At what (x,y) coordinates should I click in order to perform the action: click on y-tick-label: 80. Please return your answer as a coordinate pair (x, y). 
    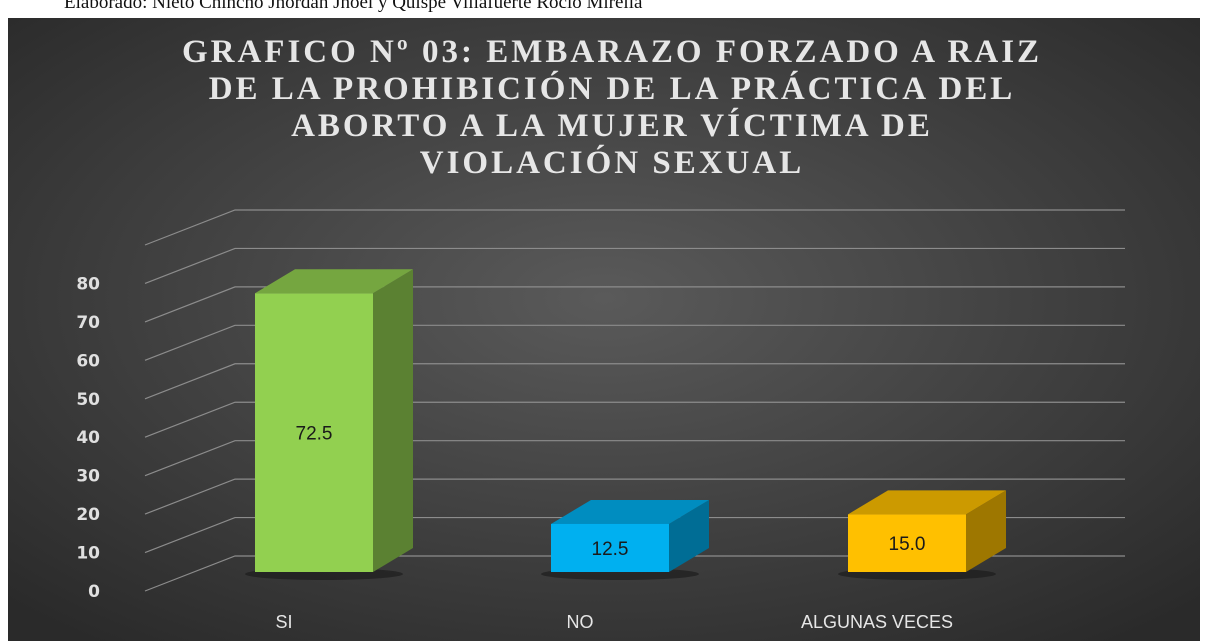
    Looking at the image, I should click on (88, 284).